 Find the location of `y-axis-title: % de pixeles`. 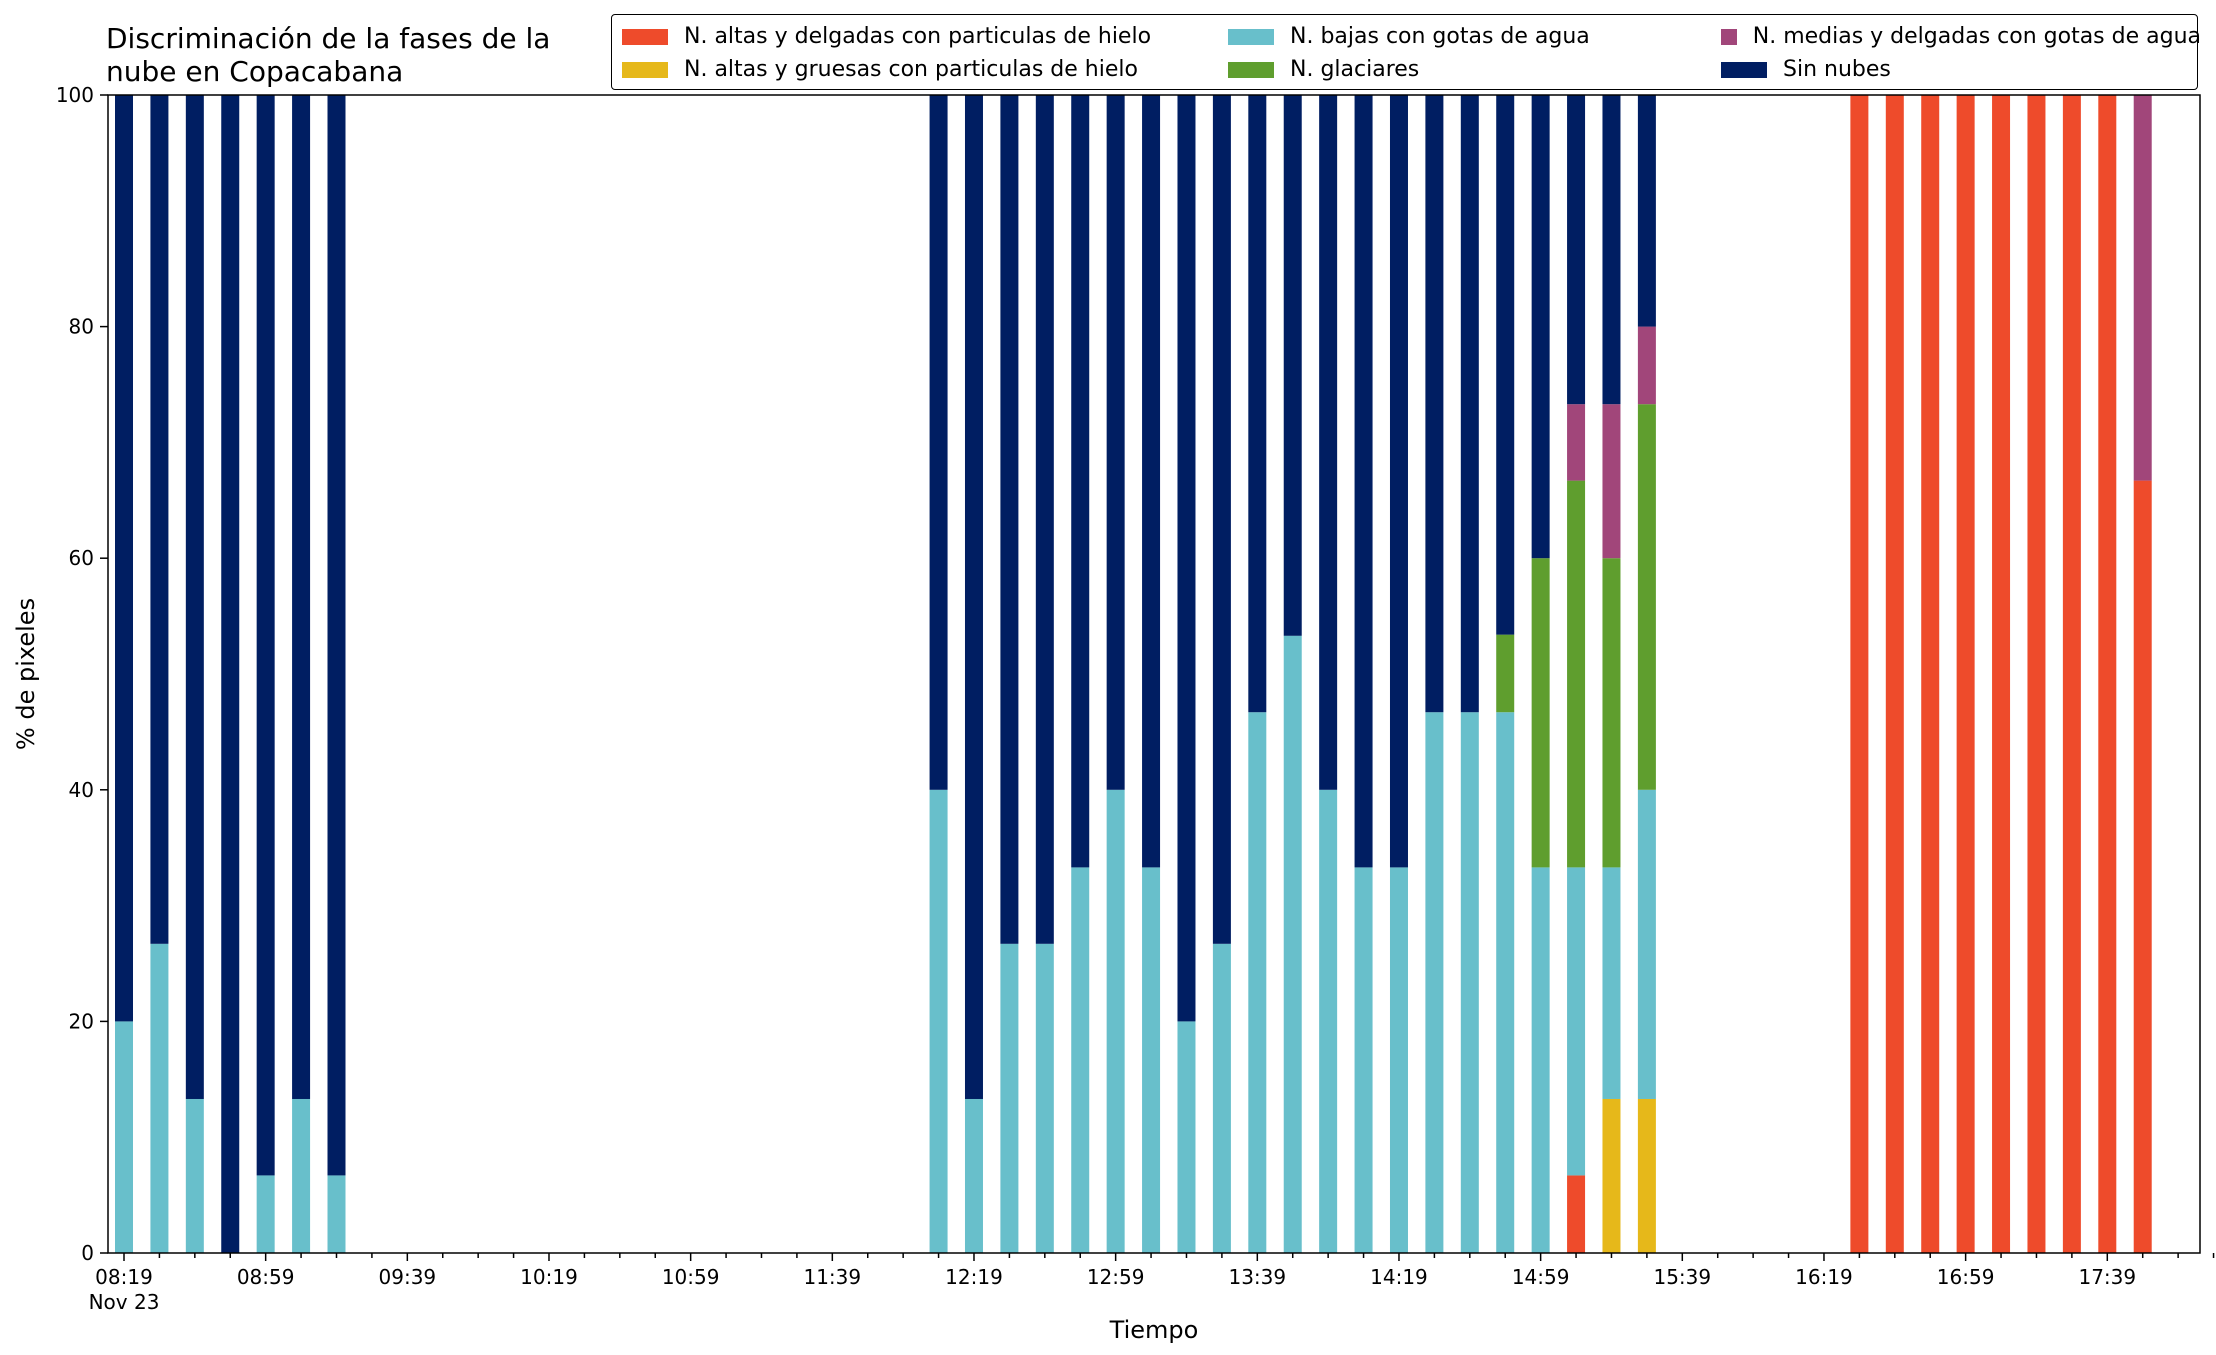

y-axis-title: % de pixeles is located at coordinates (26, 674).